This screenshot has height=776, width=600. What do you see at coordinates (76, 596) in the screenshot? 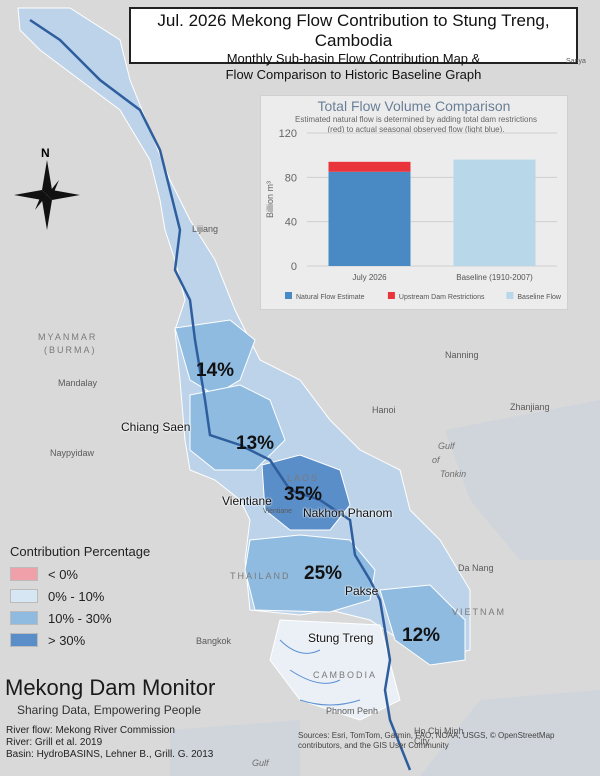
I see `legend-label: 0% - 10%` at bounding box center [76, 596].